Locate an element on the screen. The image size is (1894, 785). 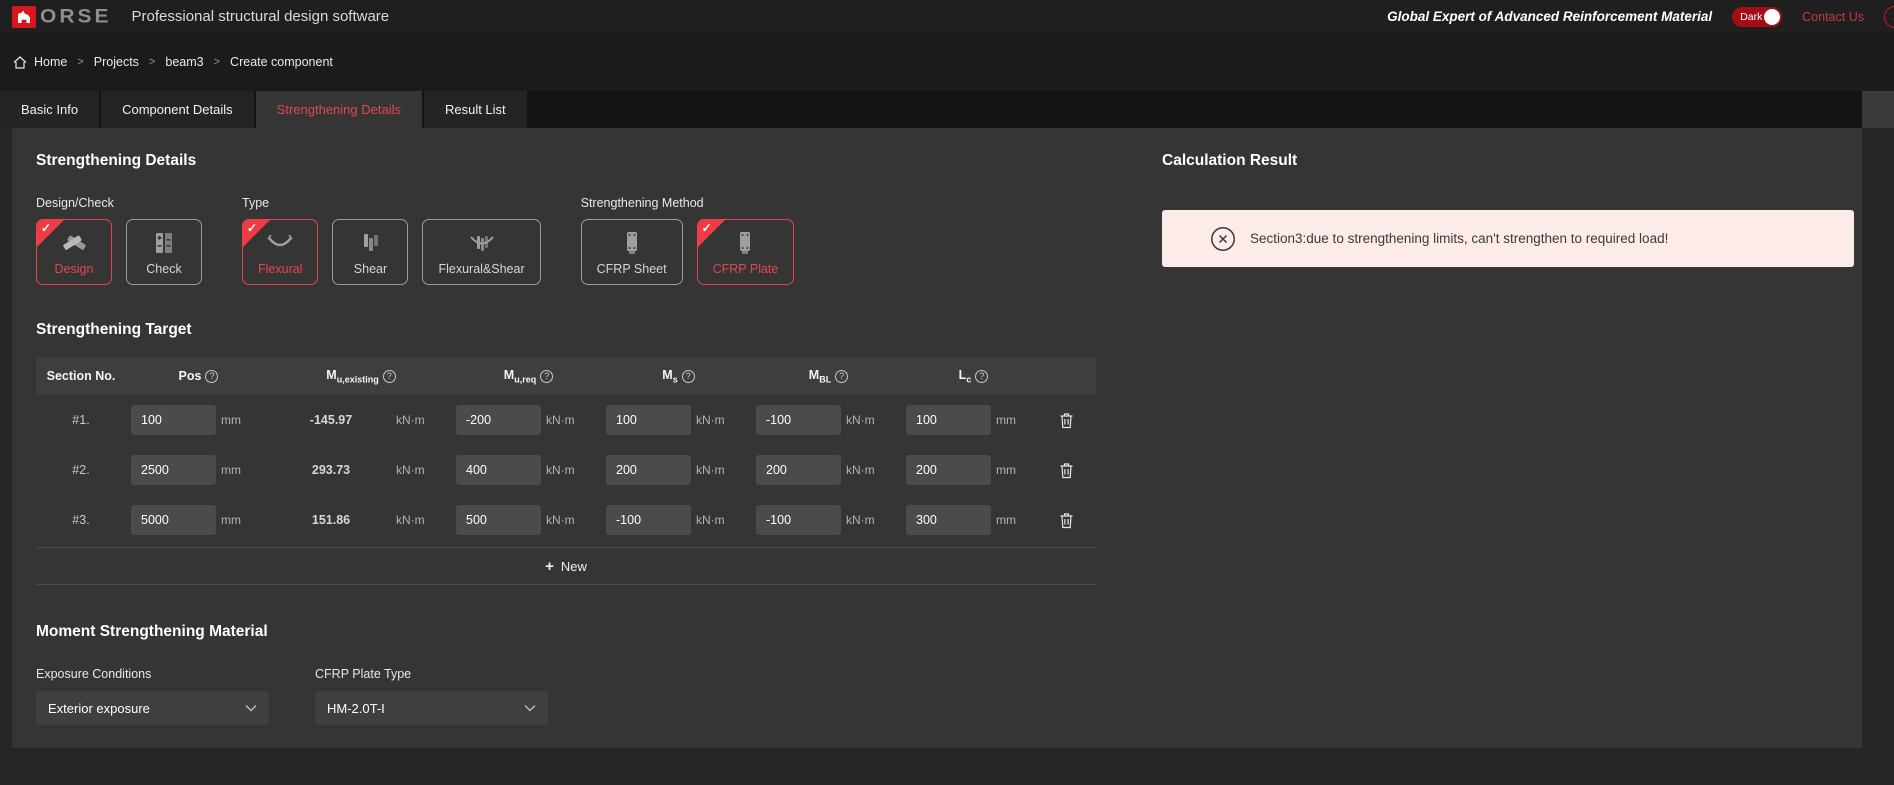
horse-logo-icon is located at coordinates (24, 16).